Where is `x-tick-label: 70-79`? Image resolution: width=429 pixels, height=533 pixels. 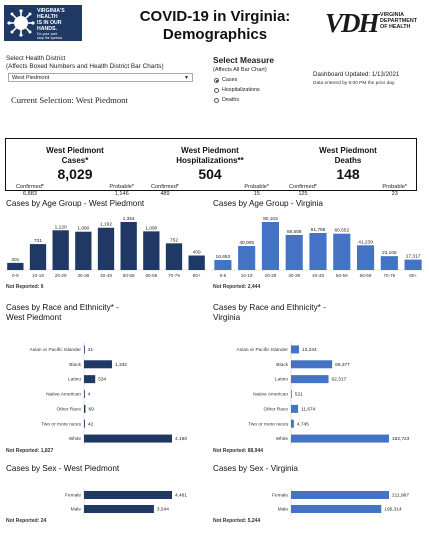
x-tick-label: 70-79 is located at coordinates (174, 275).